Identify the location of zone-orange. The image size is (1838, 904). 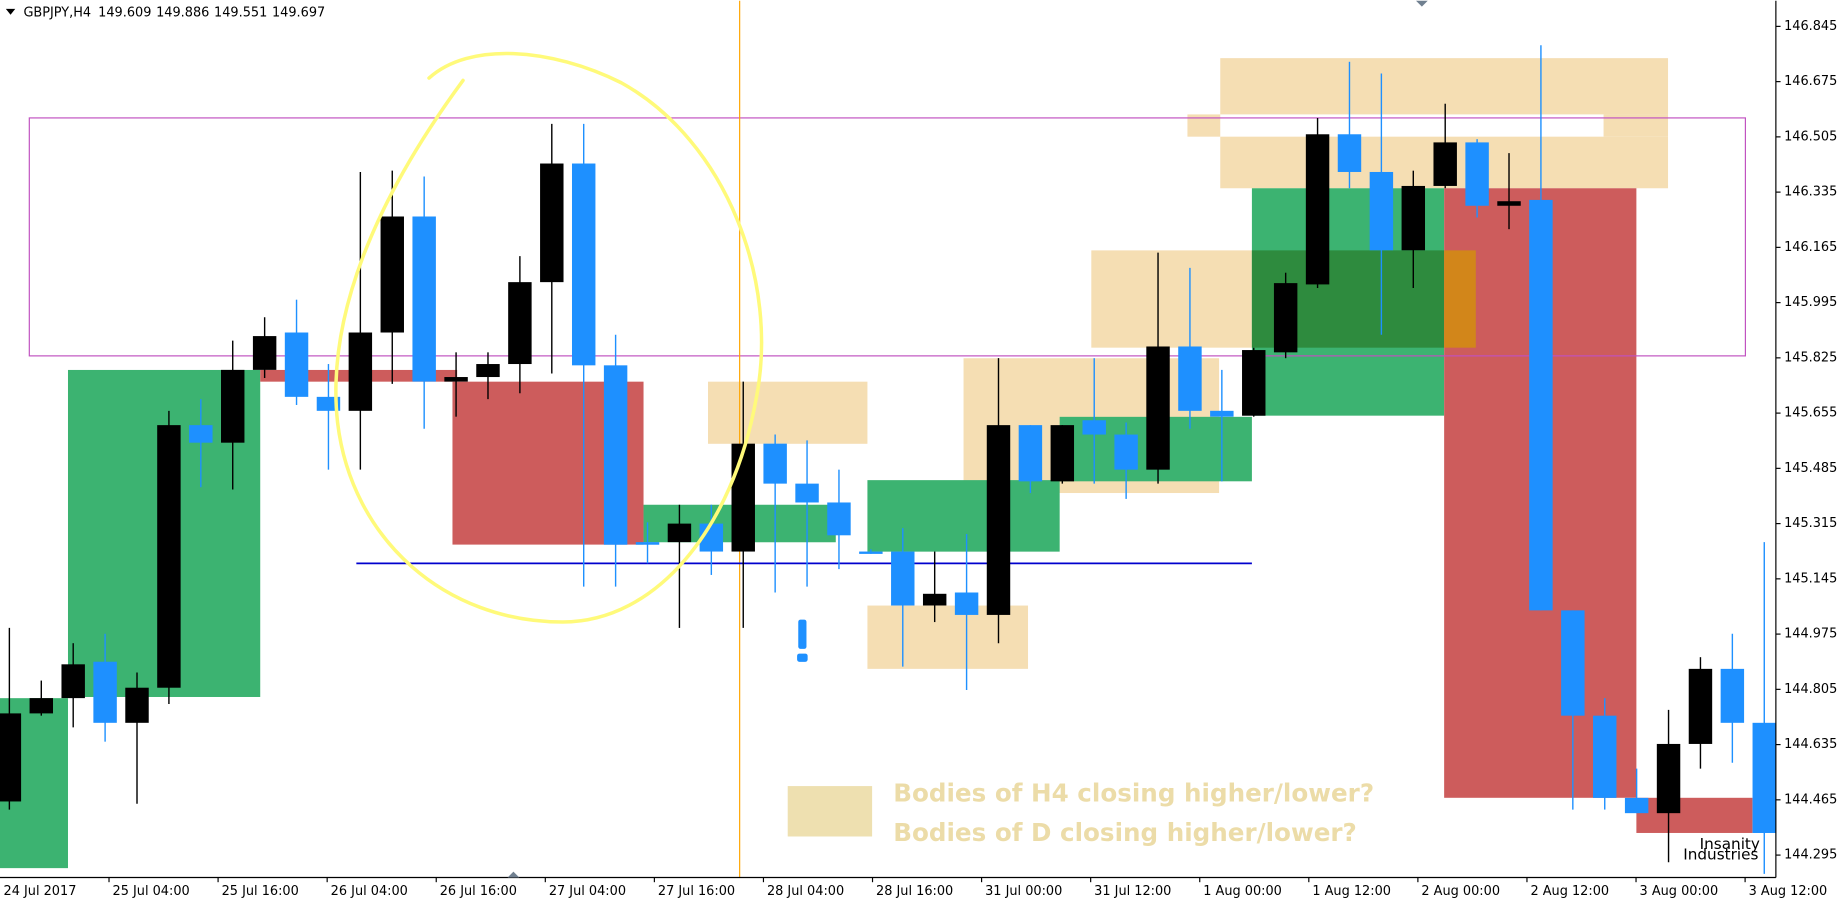
(1460, 299).